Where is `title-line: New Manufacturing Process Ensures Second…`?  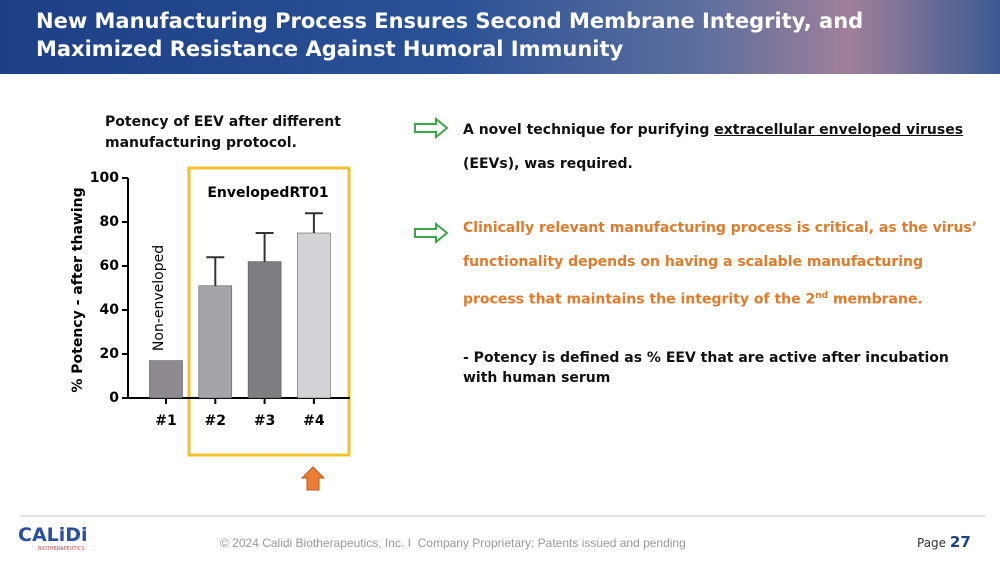
title-line: New Manufacturing Process Ensures Second… is located at coordinates (450, 21).